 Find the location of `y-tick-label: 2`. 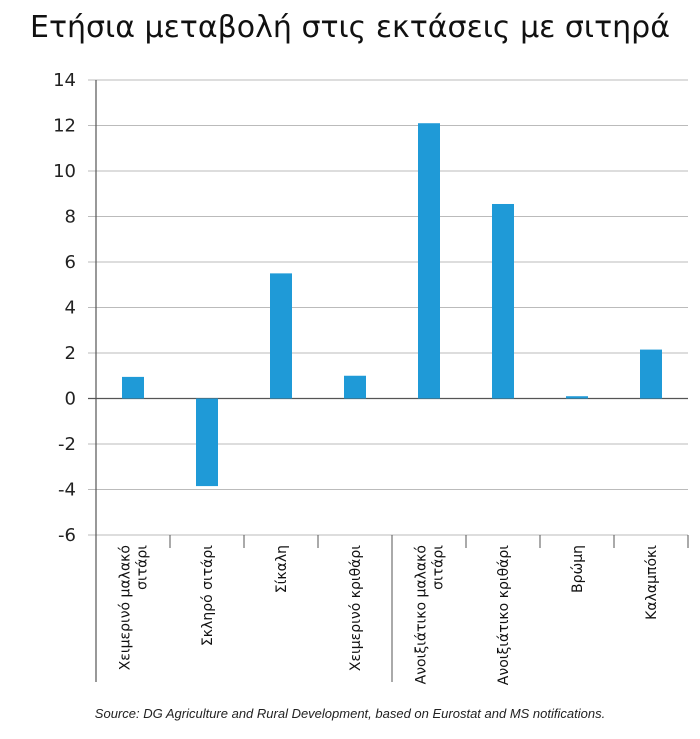

y-tick-label: 2 is located at coordinates (70, 353).